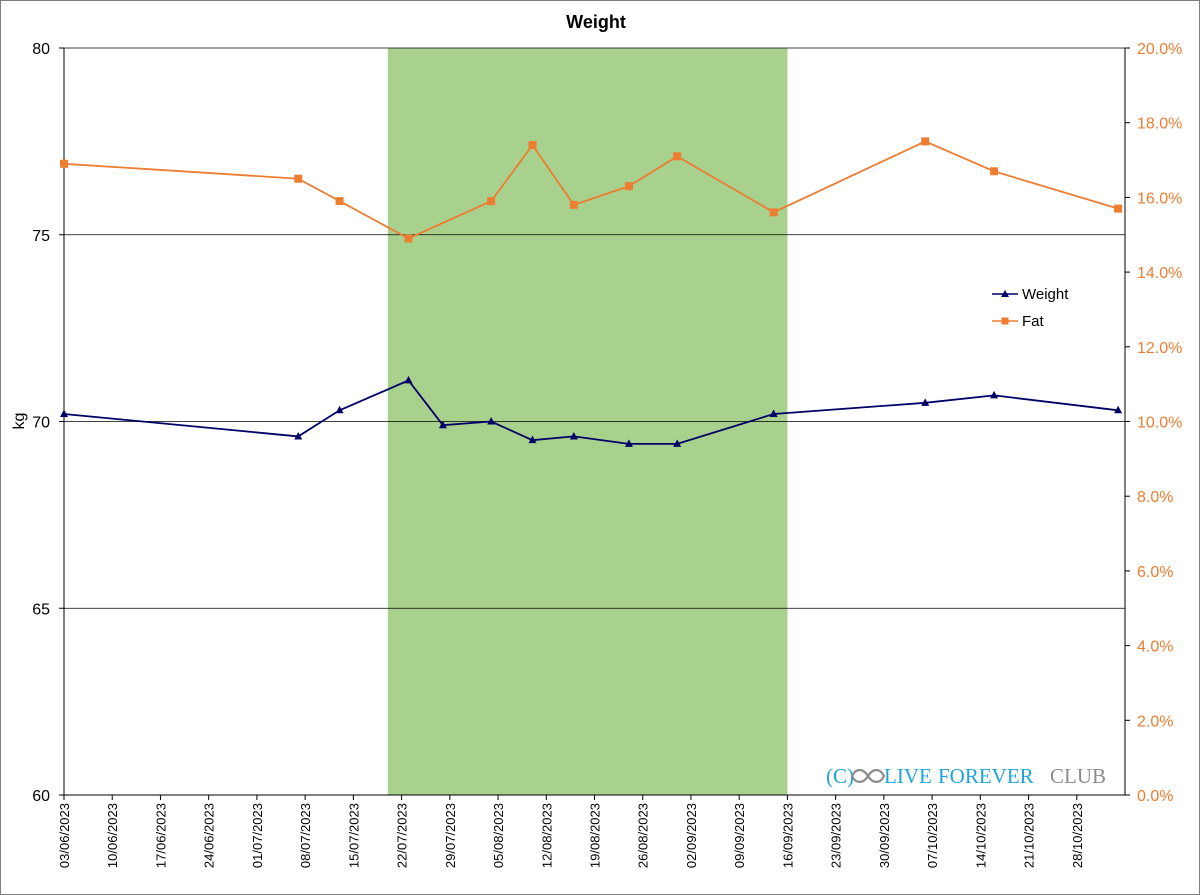 Image resolution: width=1200 pixels, height=895 pixels. I want to click on weight-line, so click(591, 412).